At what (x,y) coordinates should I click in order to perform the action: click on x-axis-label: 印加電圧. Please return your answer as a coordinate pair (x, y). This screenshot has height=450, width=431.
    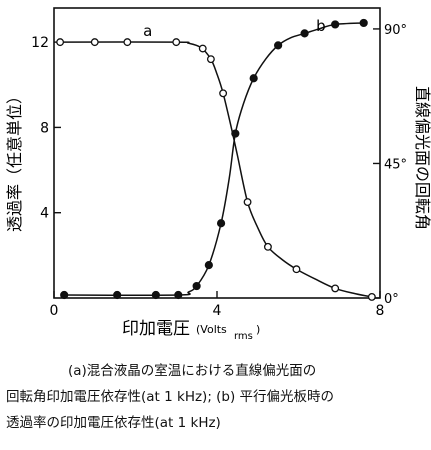
    Looking at the image, I should click on (156, 329).